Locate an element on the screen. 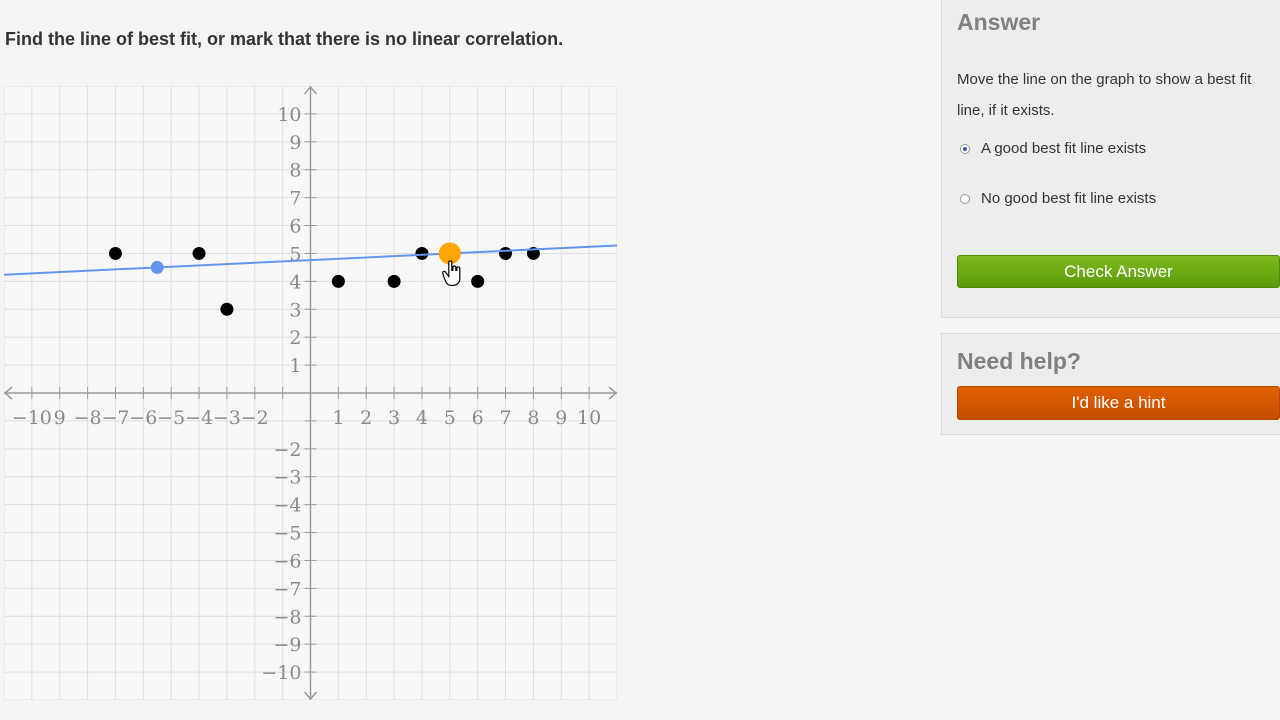  y-tick-label: −5 is located at coordinates (287, 534).